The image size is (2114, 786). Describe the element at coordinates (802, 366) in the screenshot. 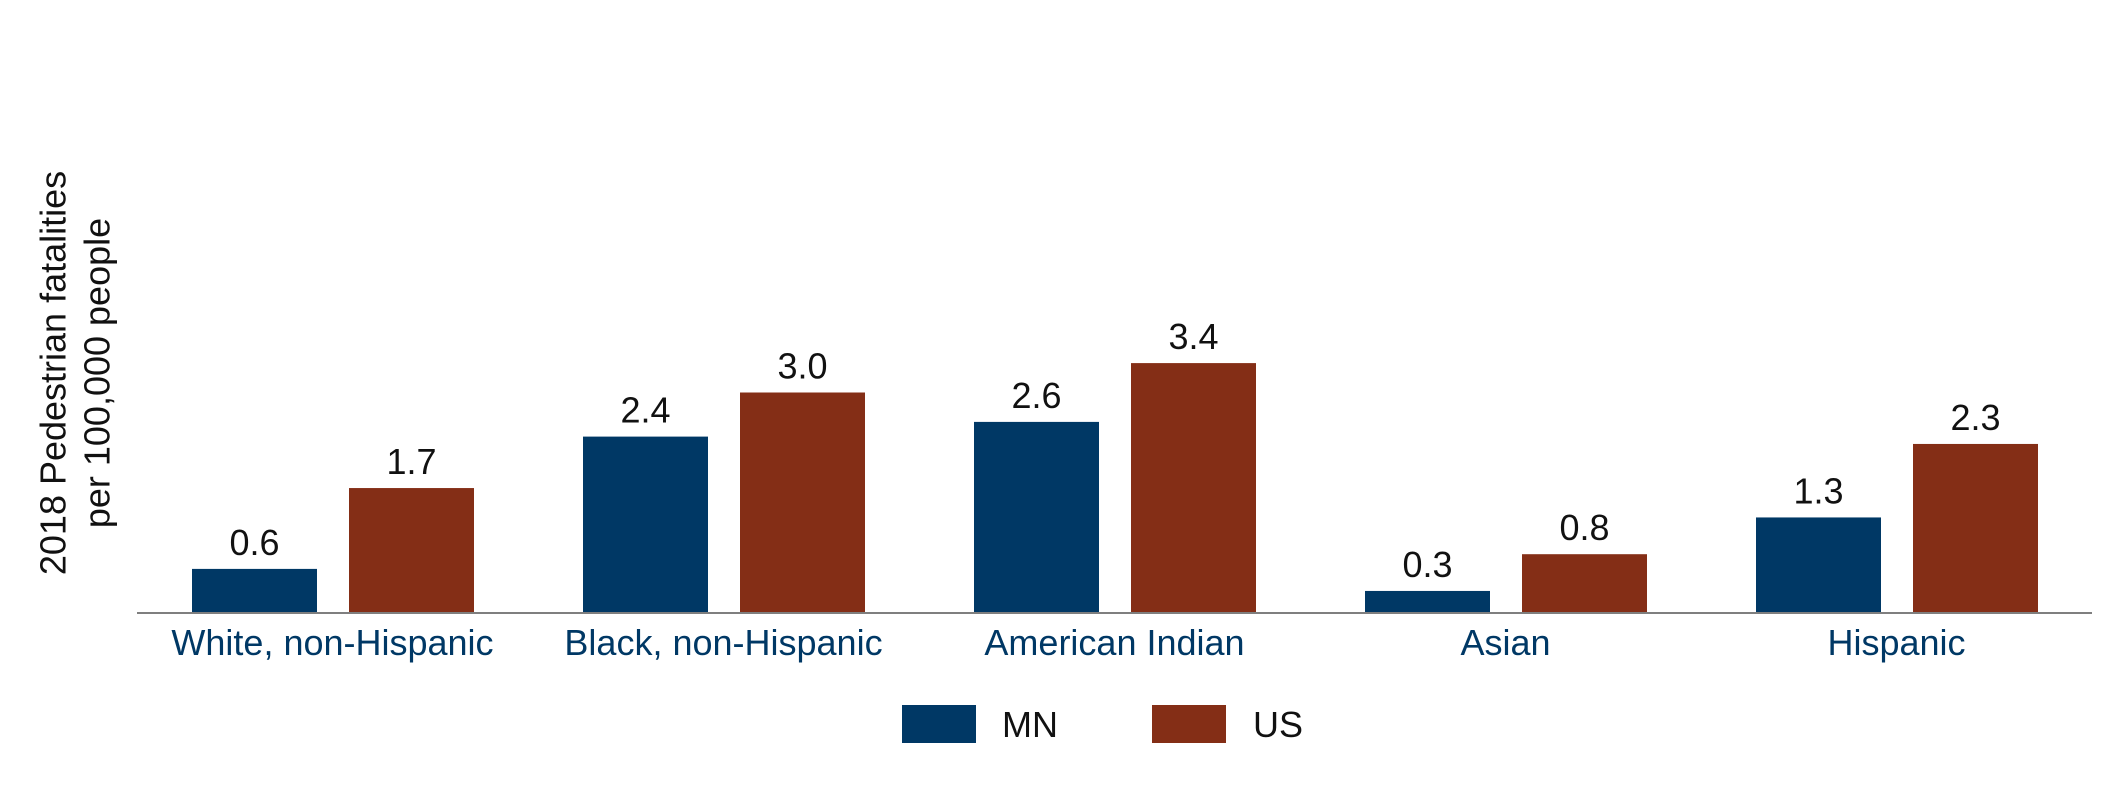

I see `bar-value-label-us-2: 3.0` at that location.